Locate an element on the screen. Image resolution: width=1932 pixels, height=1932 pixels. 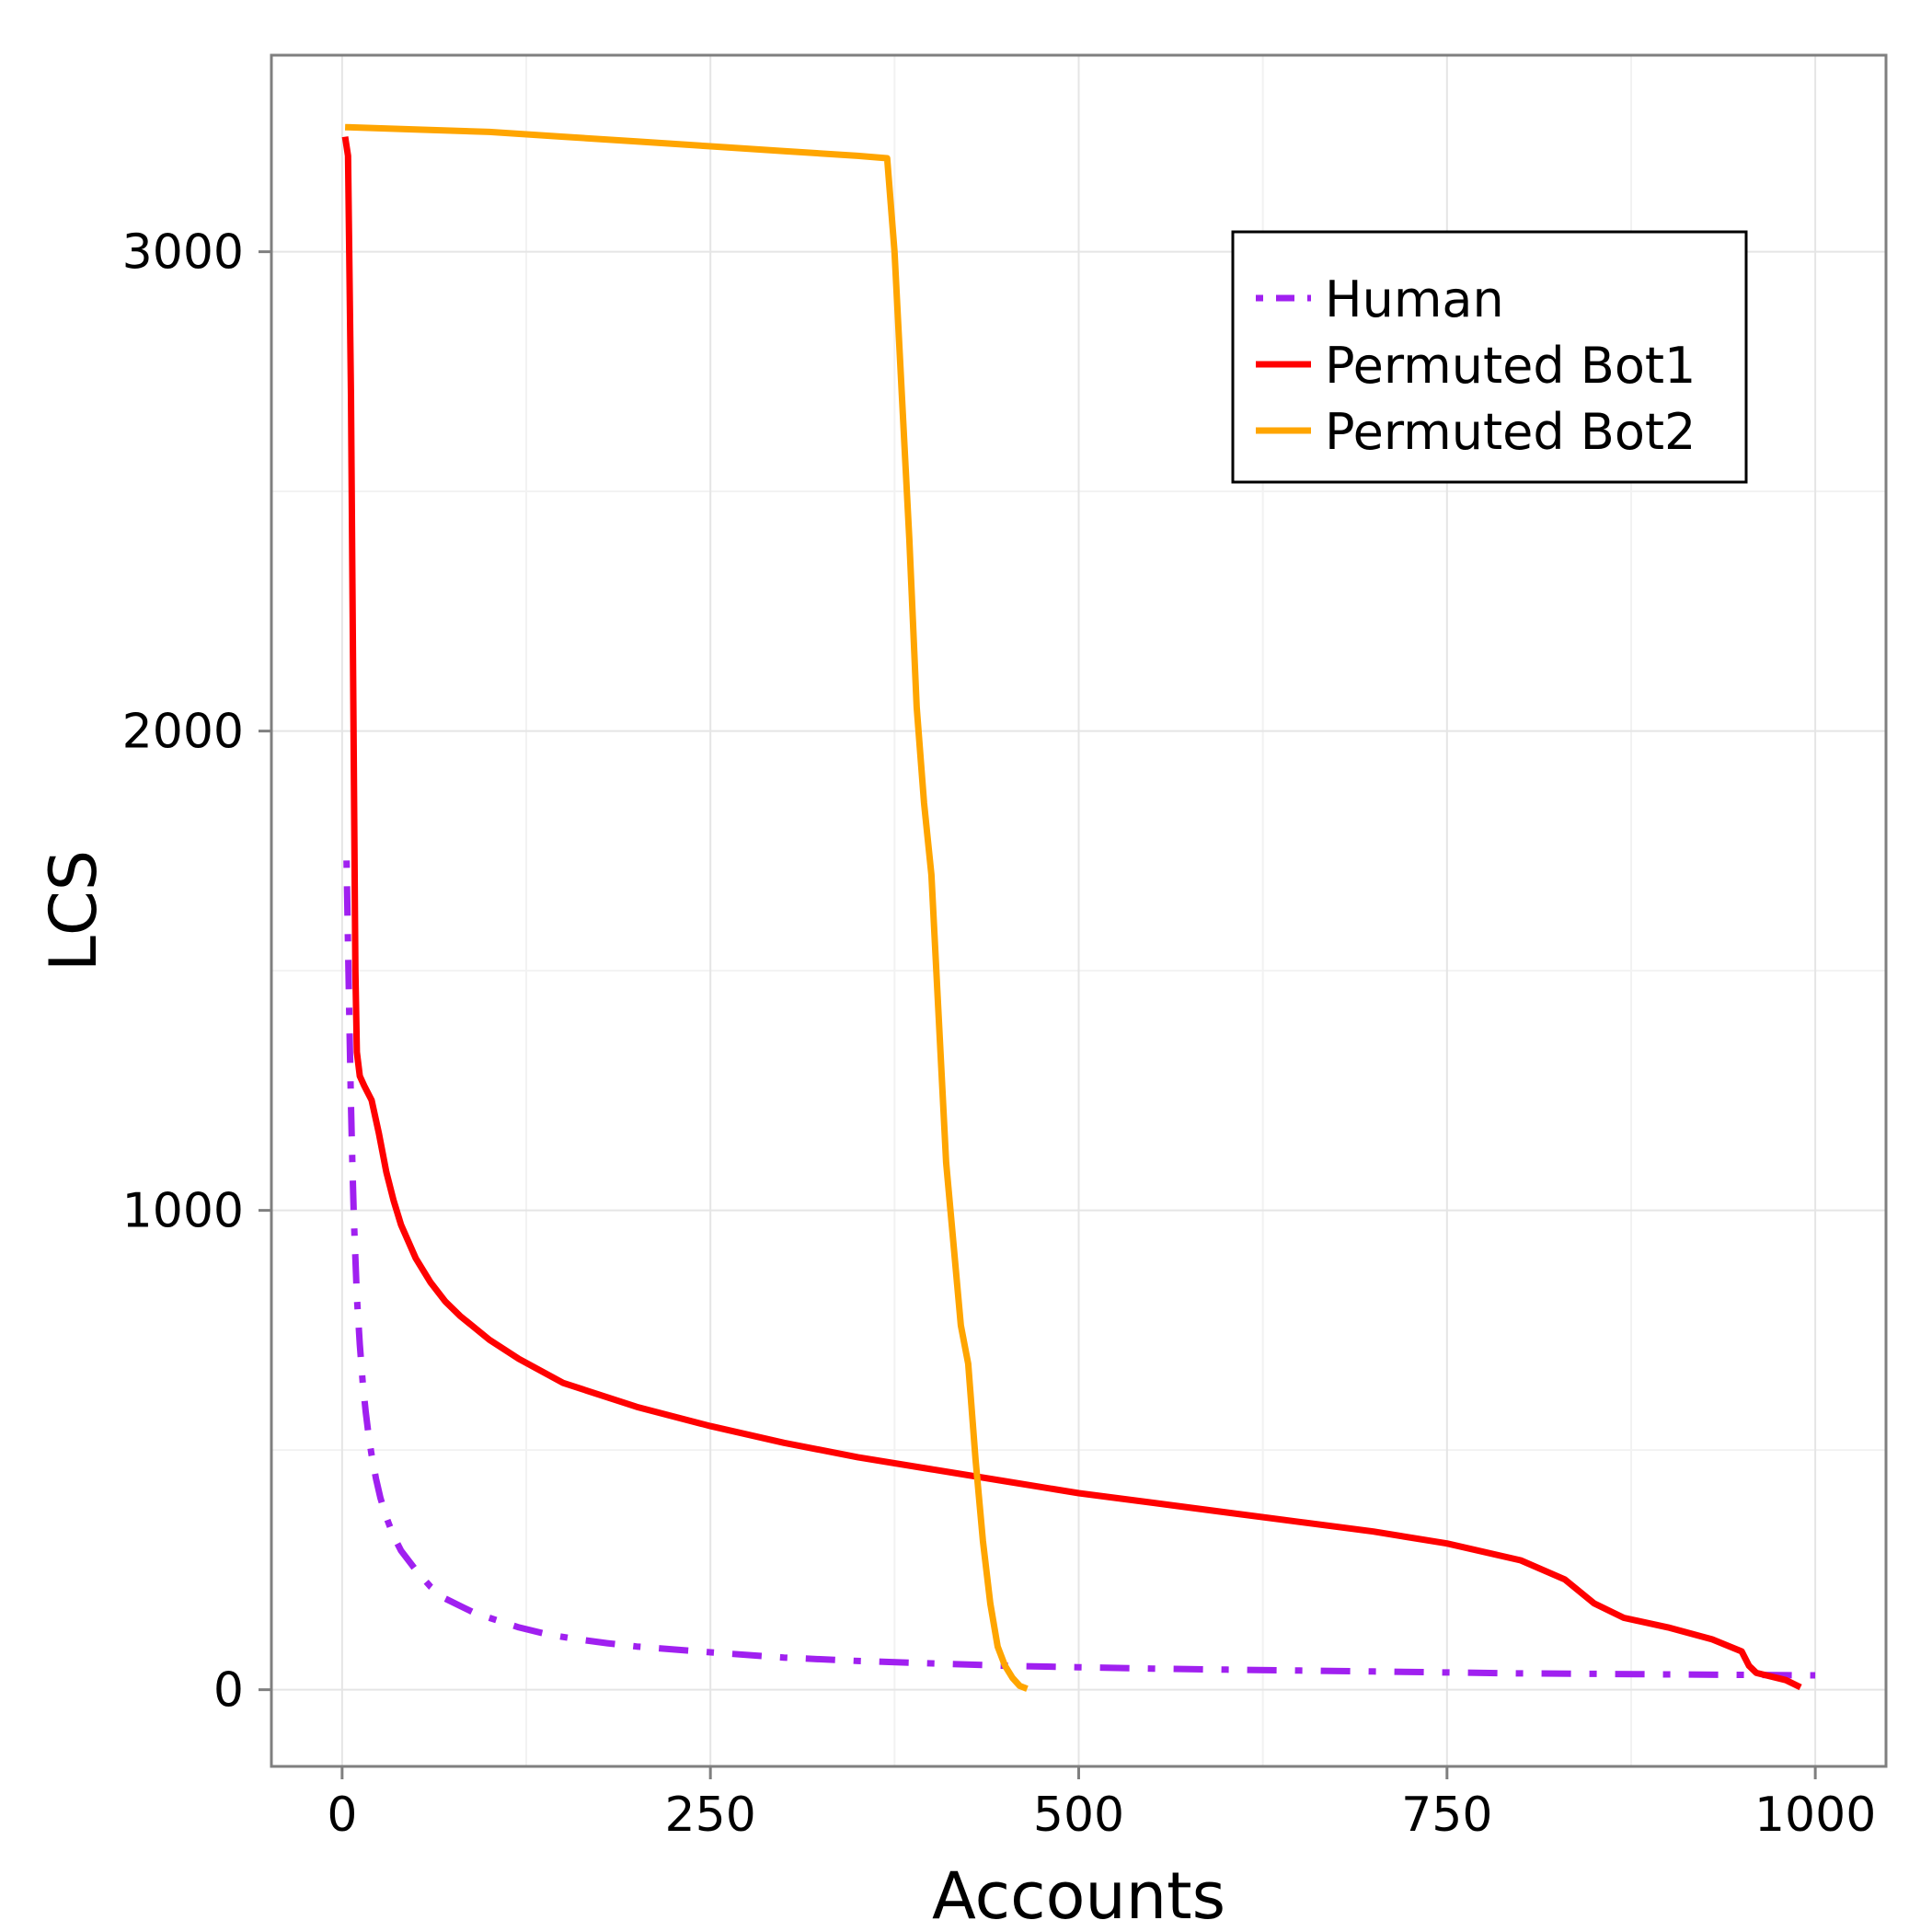
x-tick-label: 1000 is located at coordinates (1815, 1815).